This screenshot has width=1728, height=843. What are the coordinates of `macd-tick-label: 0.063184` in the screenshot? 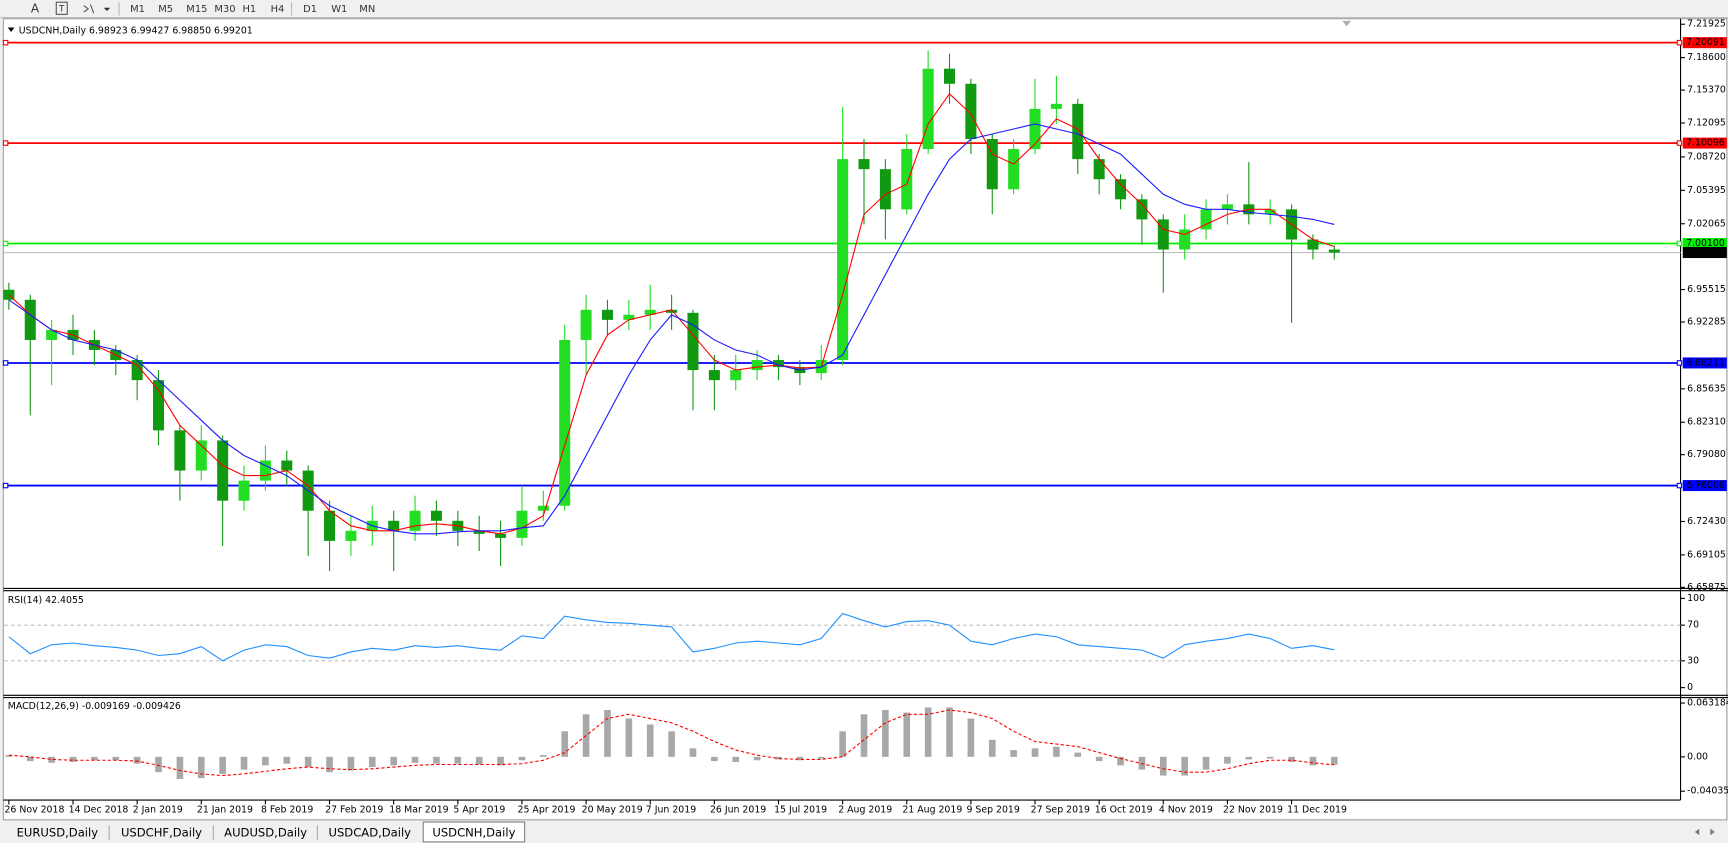 It's located at (1707, 703).